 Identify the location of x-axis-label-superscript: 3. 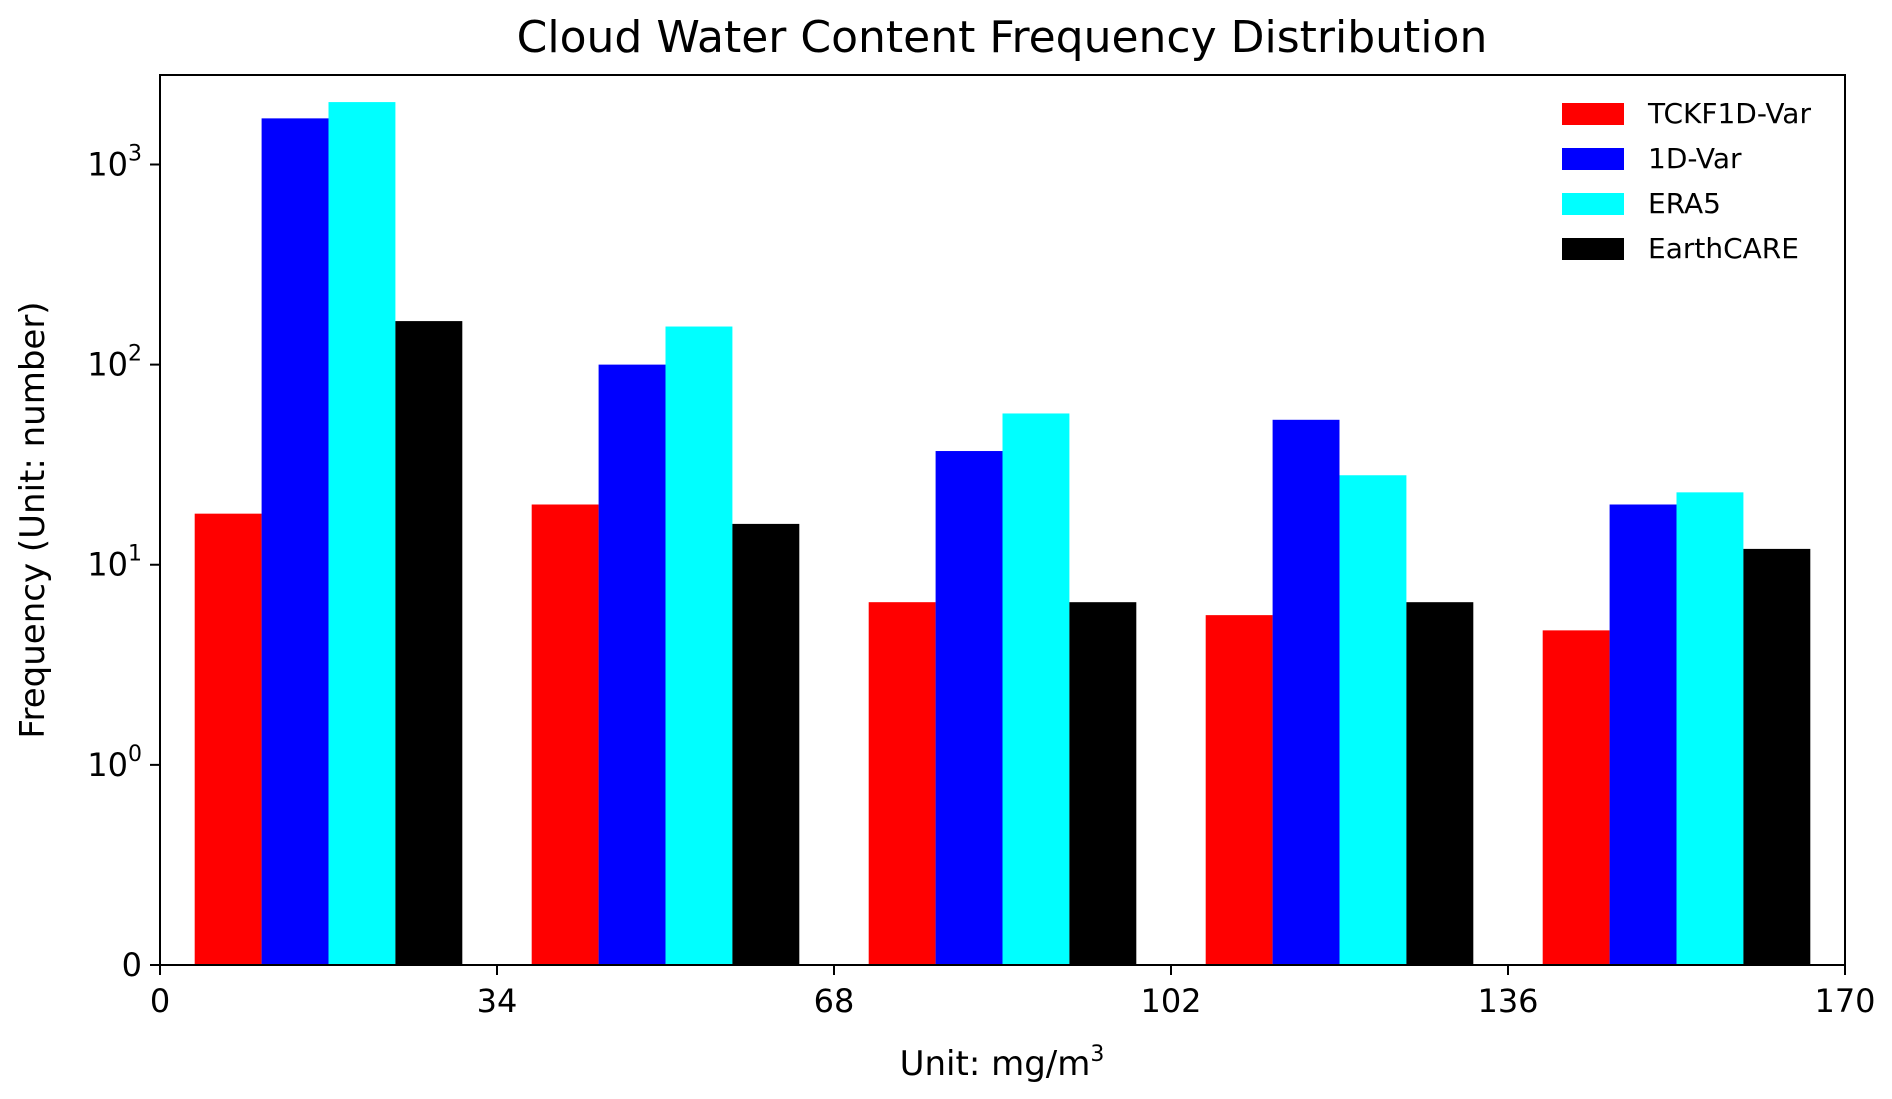
(1097, 1054).